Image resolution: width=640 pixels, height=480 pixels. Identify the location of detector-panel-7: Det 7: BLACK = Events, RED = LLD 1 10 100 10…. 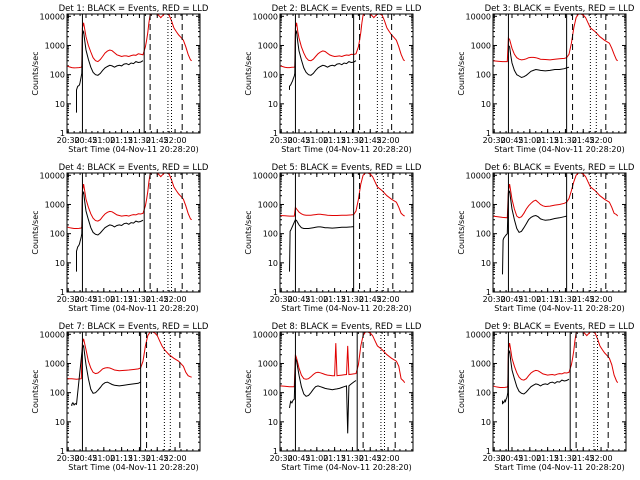
(120, 397).